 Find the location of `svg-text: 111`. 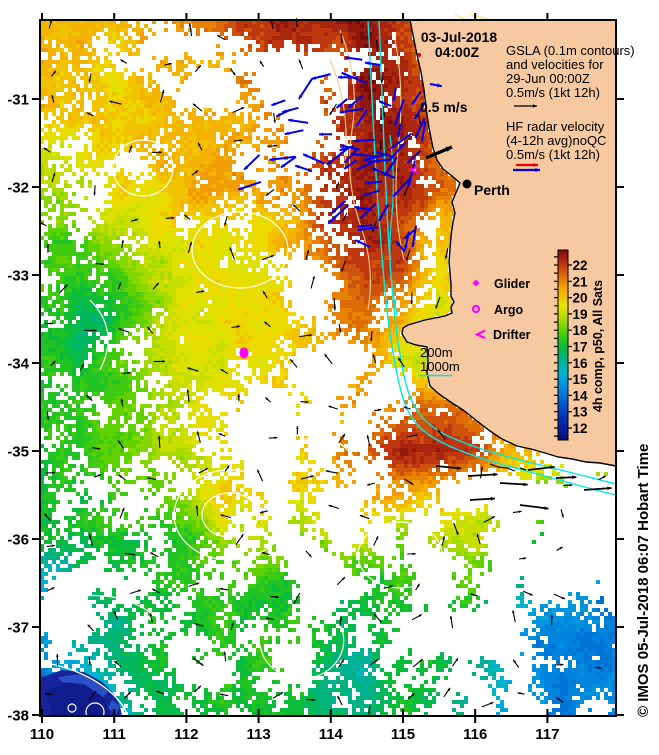

svg-text: 111 is located at coordinates (114, 734).